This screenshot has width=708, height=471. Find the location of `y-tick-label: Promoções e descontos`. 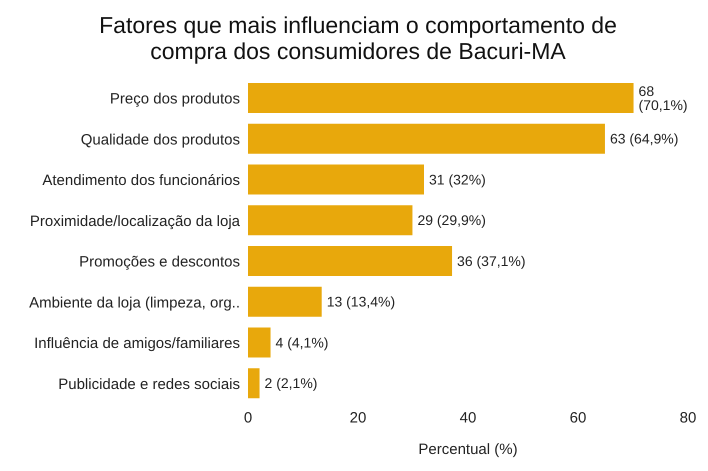

y-tick-label: Promoções e descontos is located at coordinates (159, 262).